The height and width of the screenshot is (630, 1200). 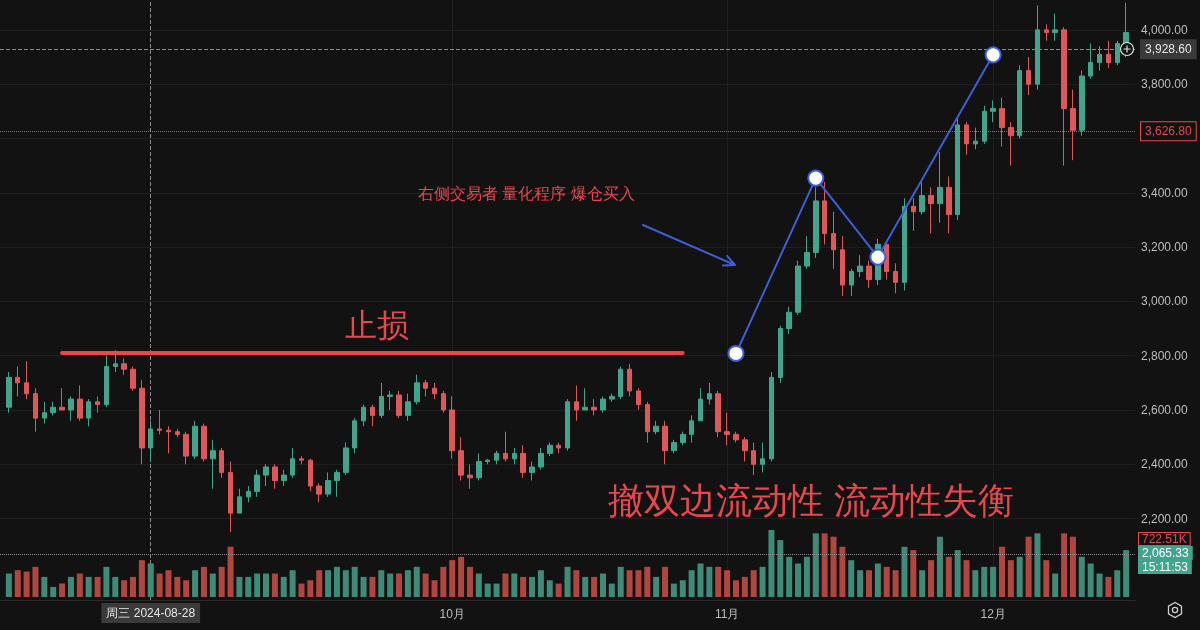 I want to click on y-tick-label: 4,000.00, so click(x=1165, y=29).